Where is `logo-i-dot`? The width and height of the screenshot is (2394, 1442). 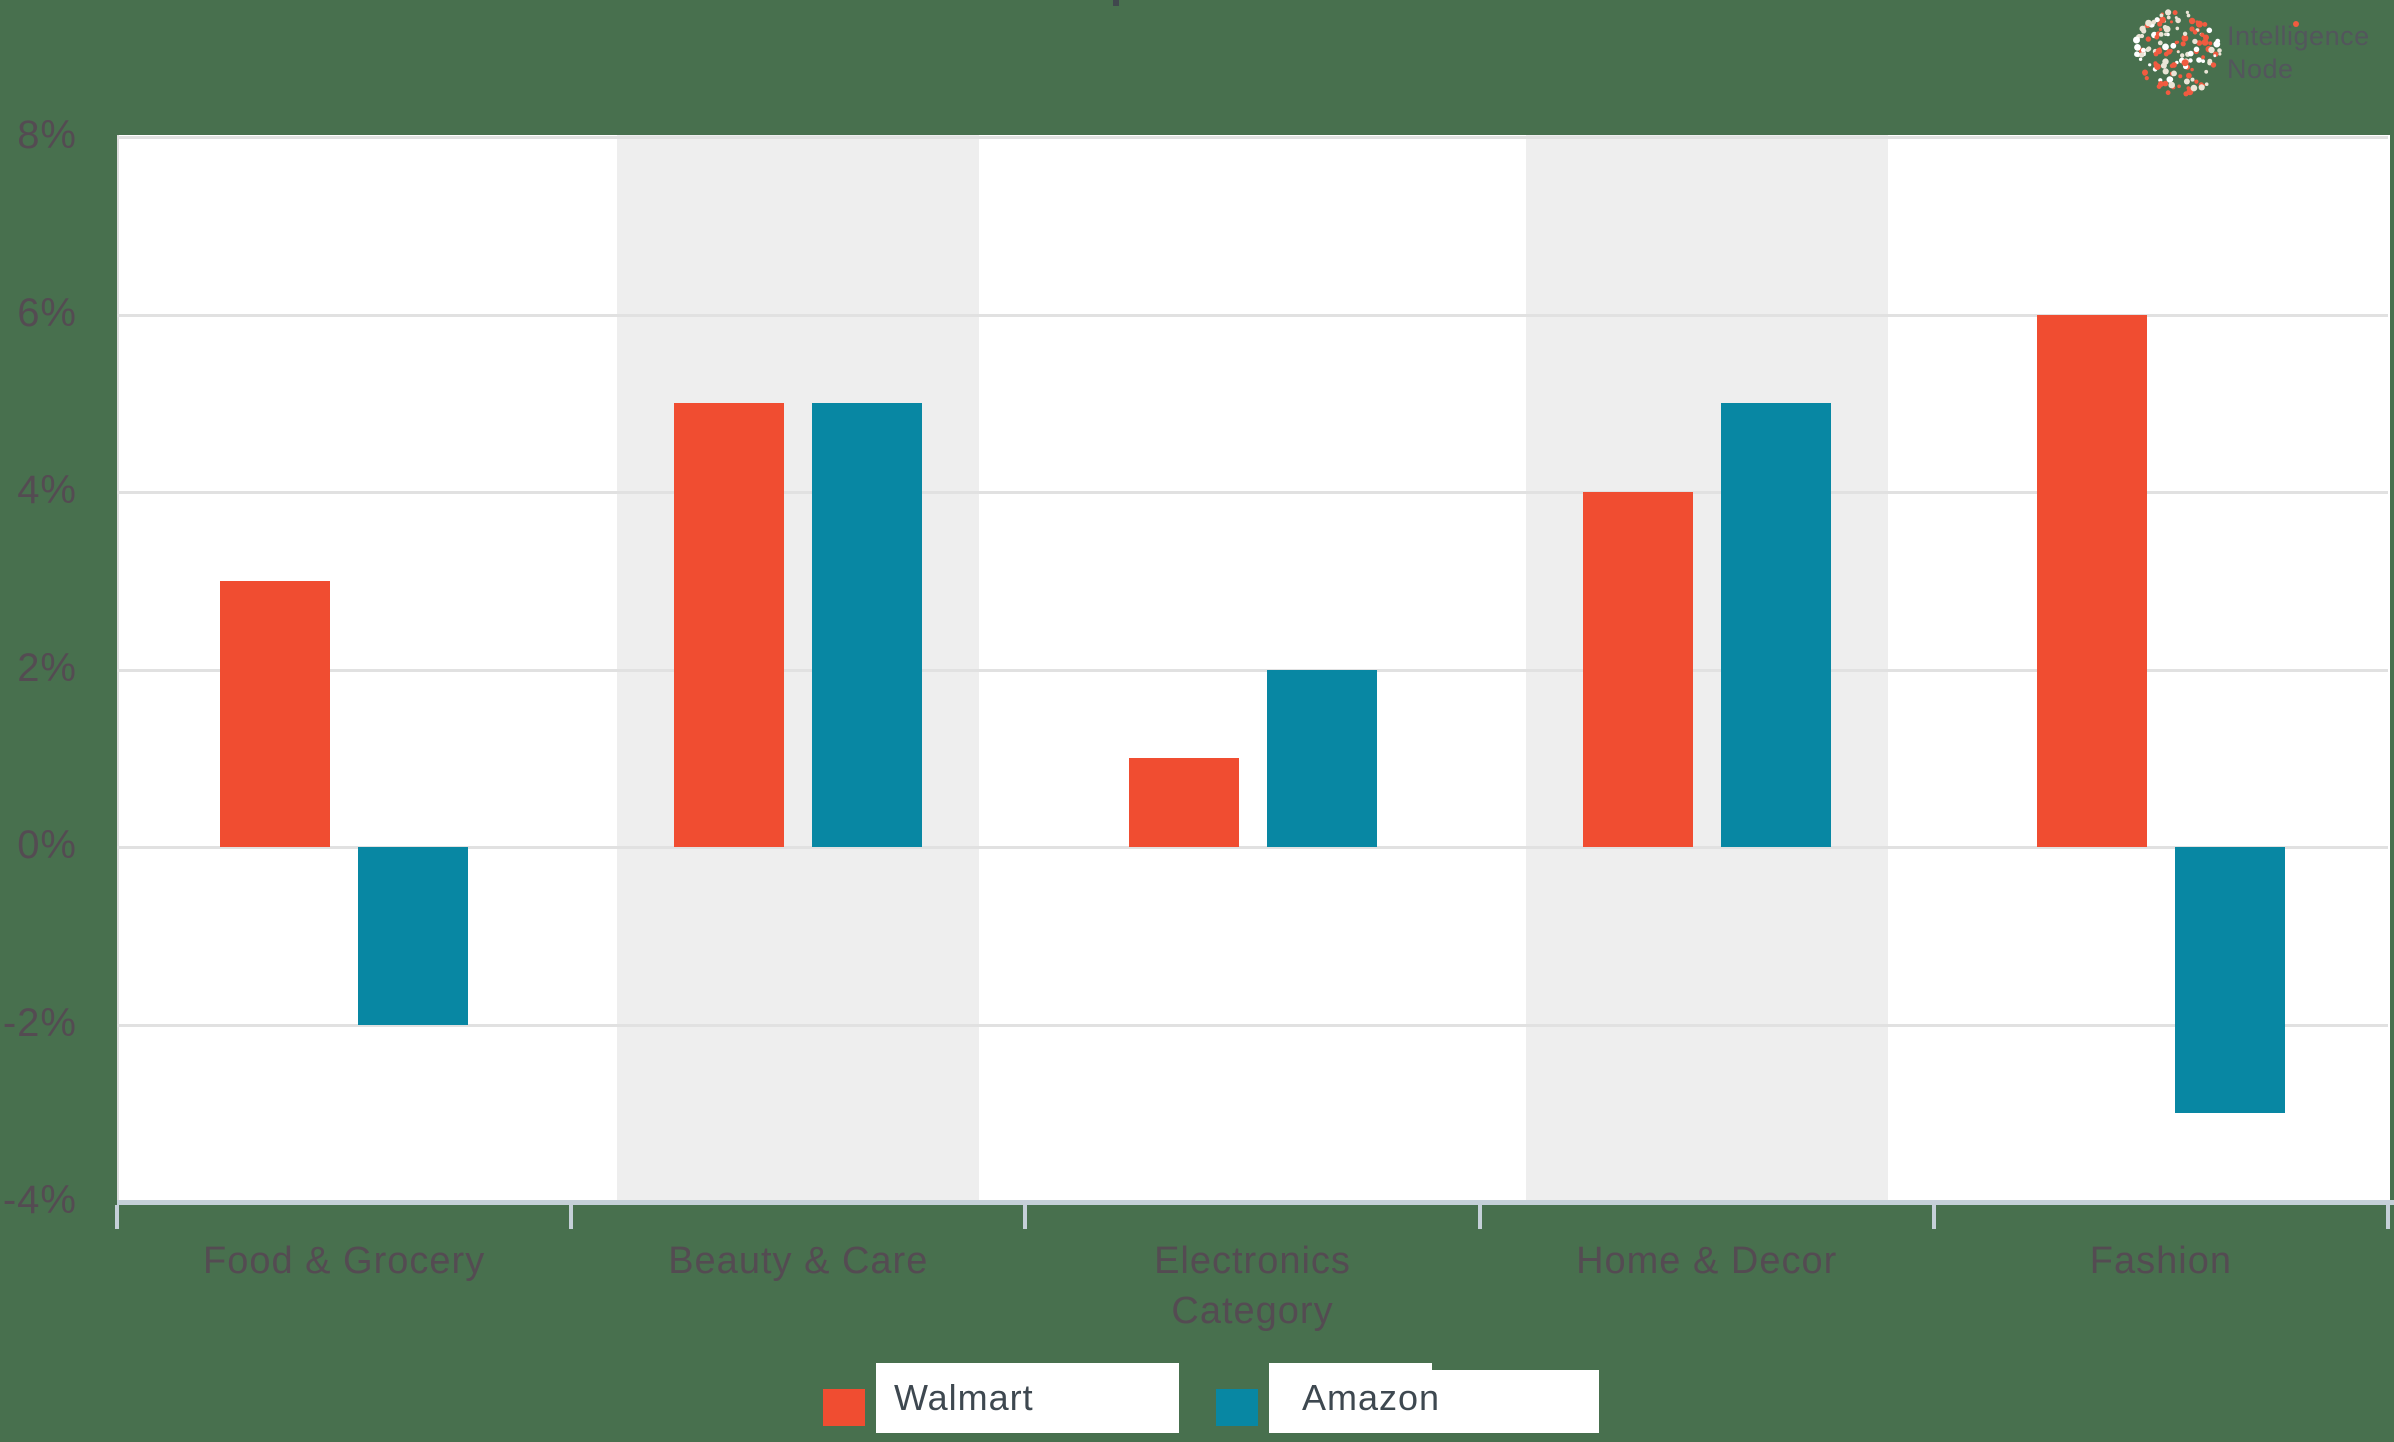 logo-i-dot is located at coordinates (2296, 24).